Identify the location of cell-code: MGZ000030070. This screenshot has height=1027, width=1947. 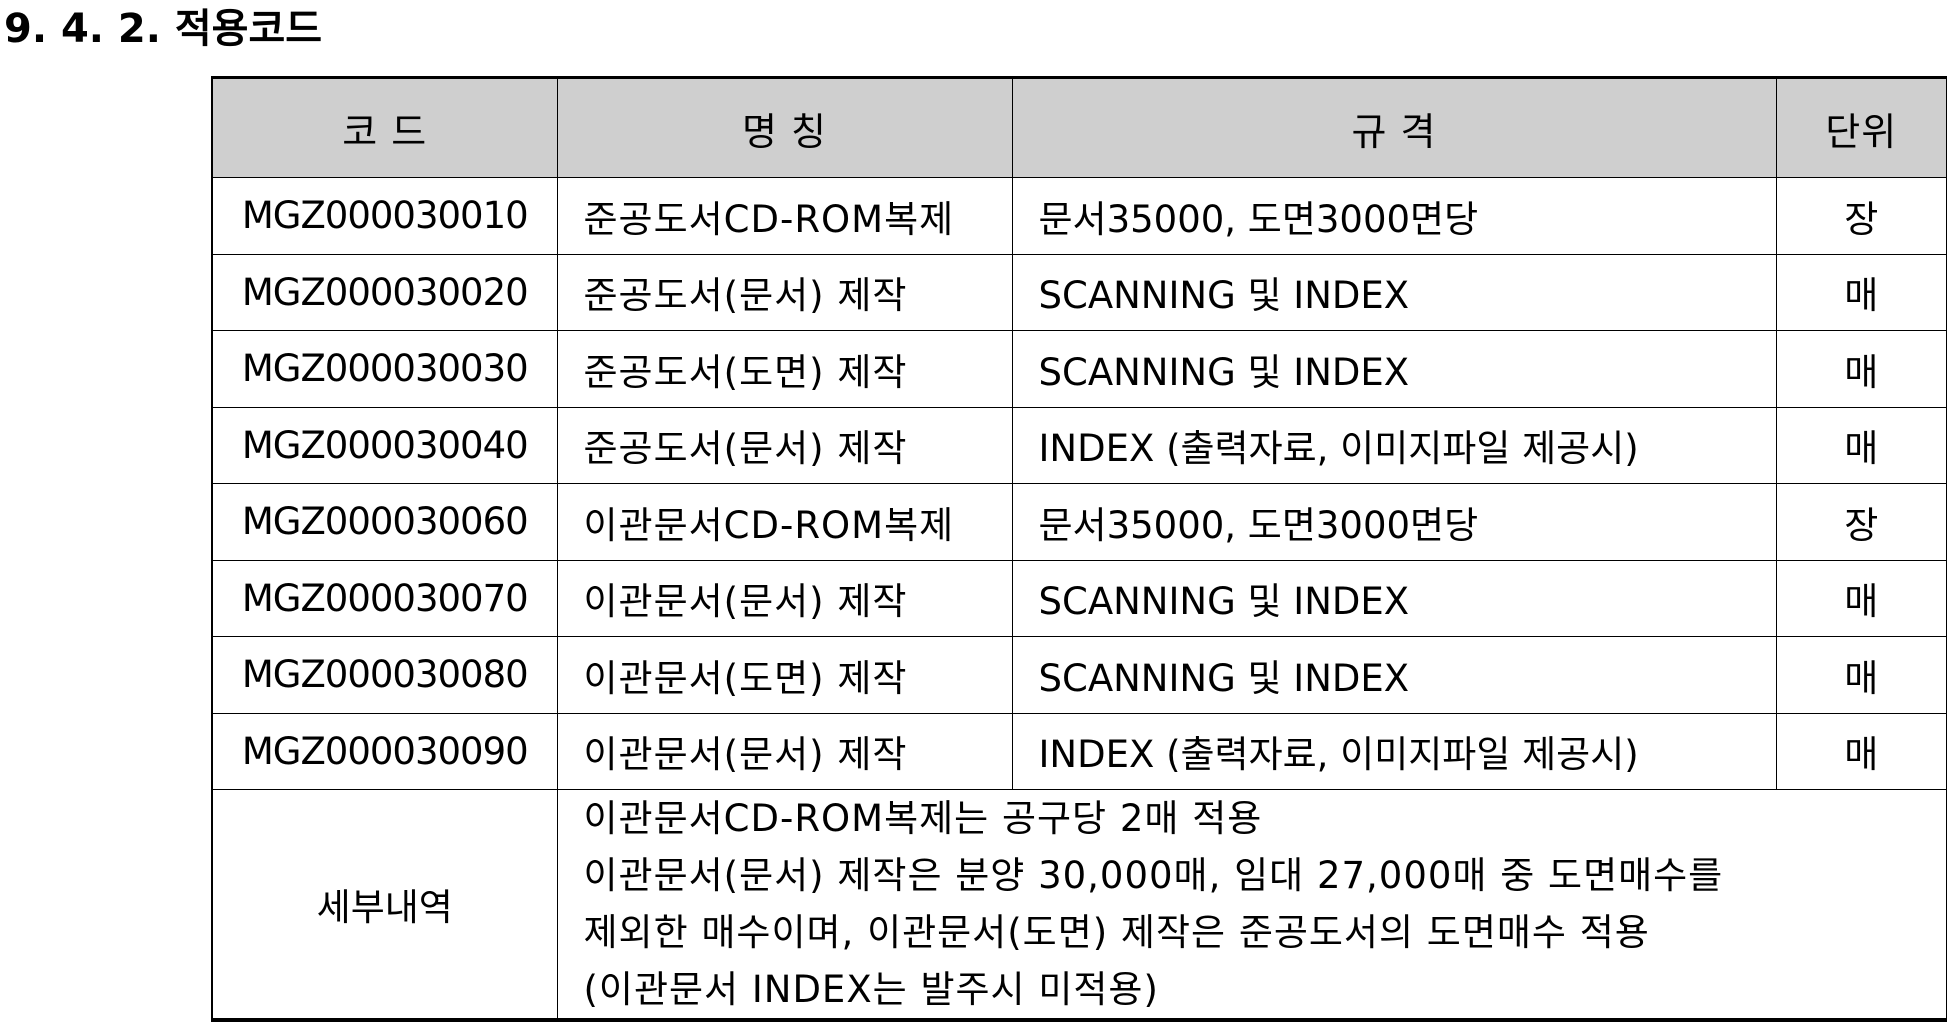
(384, 598).